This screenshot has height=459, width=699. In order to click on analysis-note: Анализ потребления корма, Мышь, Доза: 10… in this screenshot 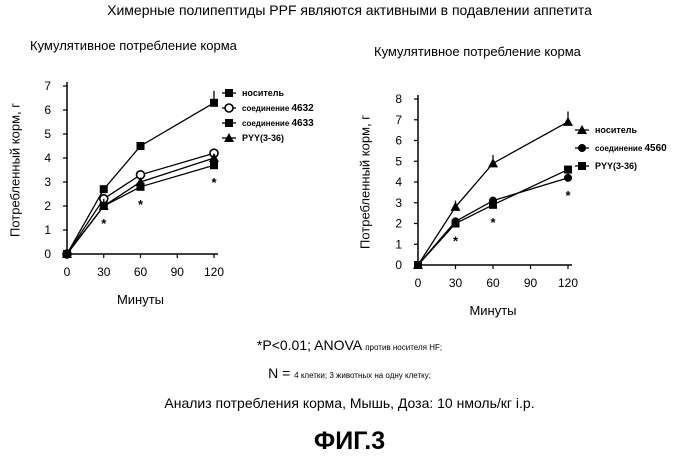, I will do `click(349, 403)`.